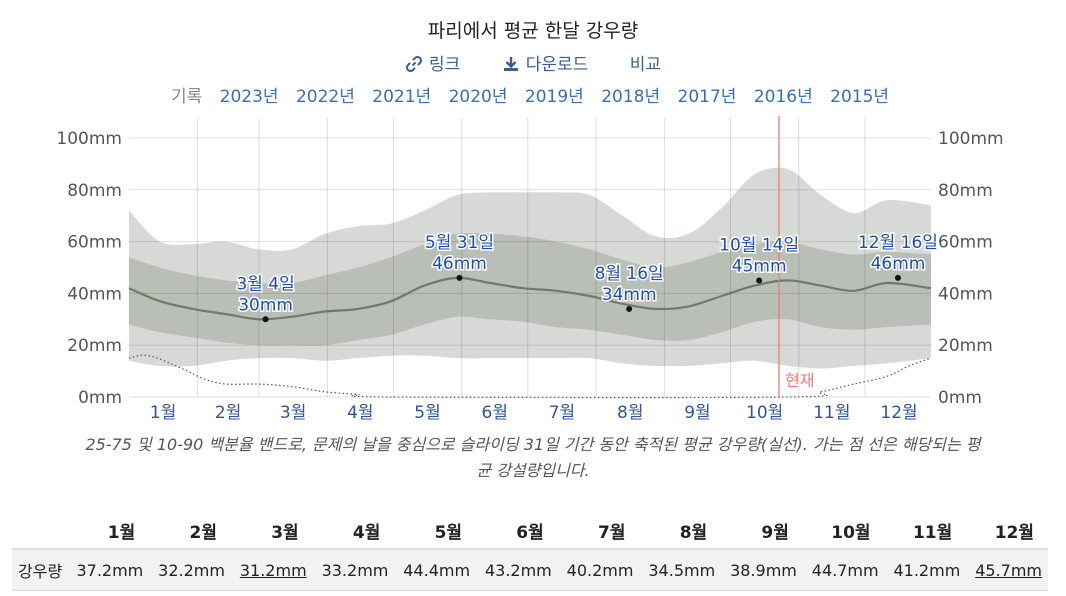  I want to click on table-cell: 34.5mm, so click(680, 569).